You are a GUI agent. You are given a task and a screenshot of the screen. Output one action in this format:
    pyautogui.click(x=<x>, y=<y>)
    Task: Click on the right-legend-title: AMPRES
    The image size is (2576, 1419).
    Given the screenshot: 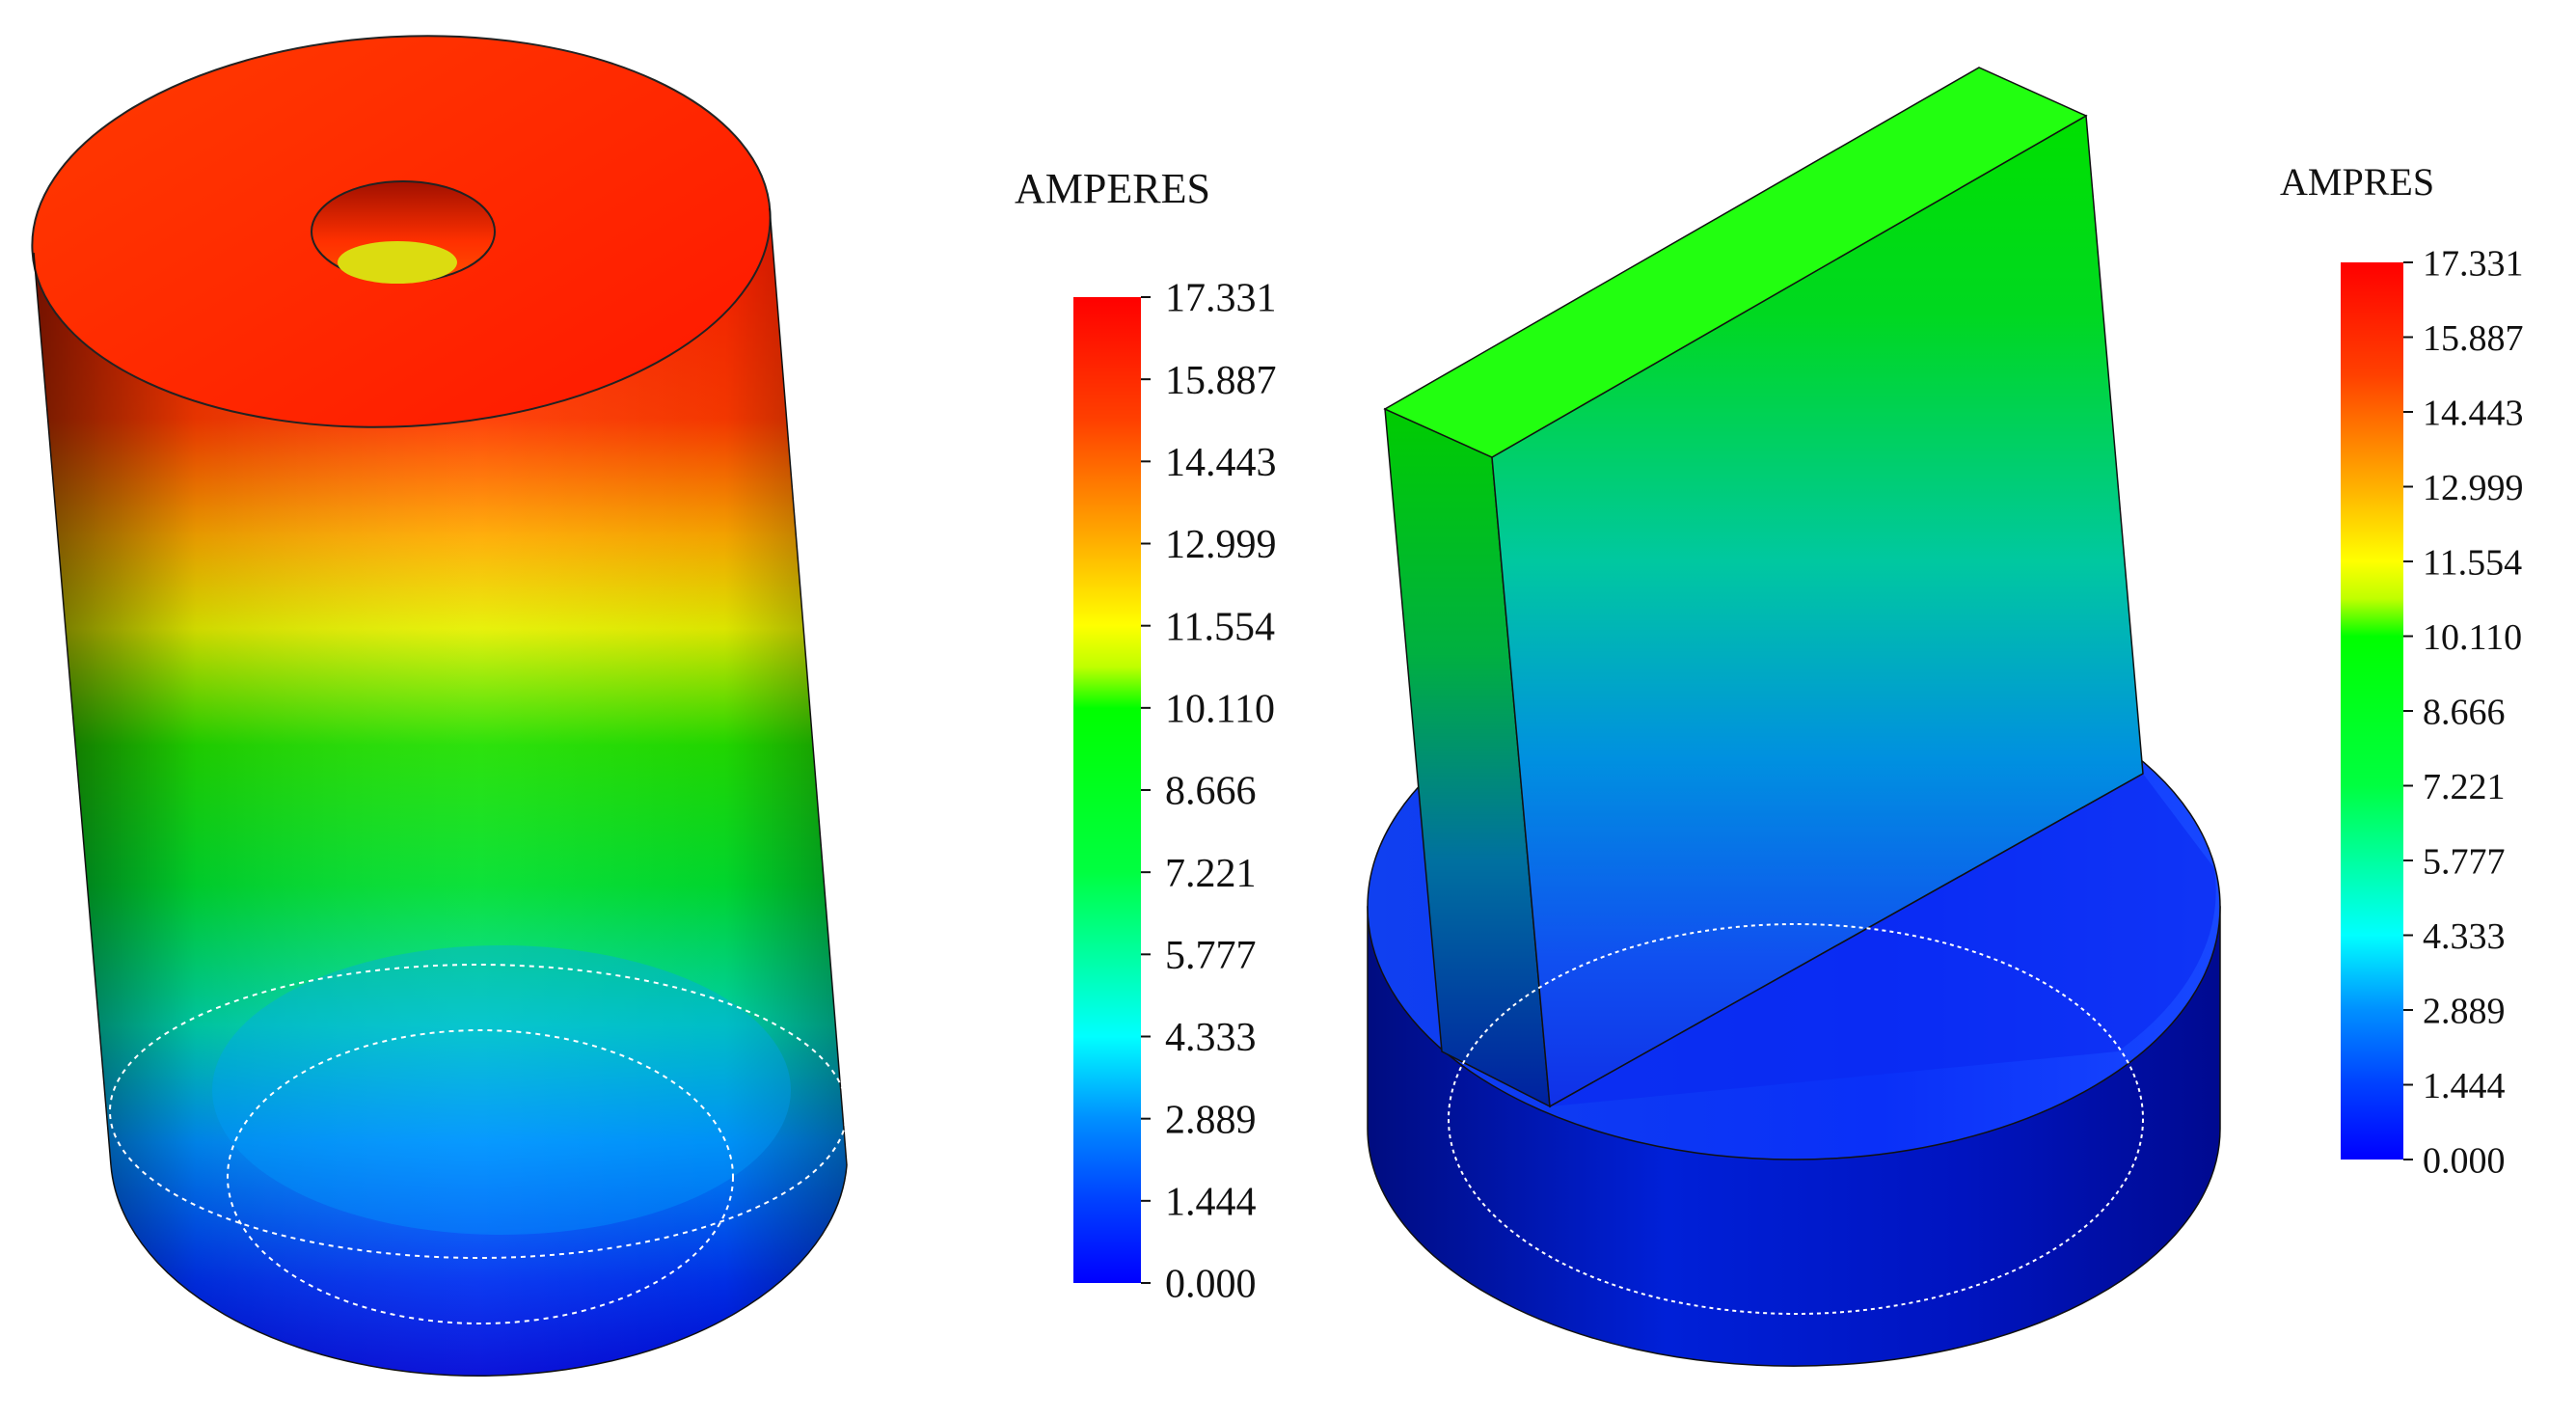 What is the action you would take?
    pyautogui.click(x=2357, y=182)
    